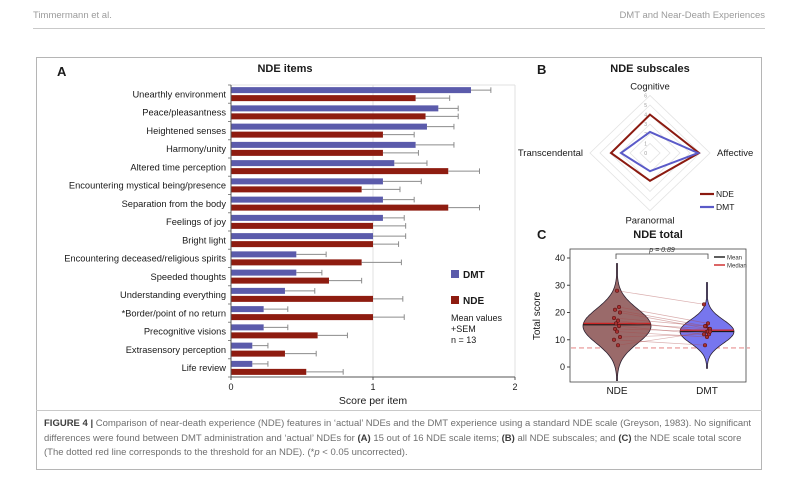 The height and width of the screenshot is (497, 792). Describe the element at coordinates (363, 452) in the screenshot. I see `caption-segment: < 0.05 uncorrected).` at that location.